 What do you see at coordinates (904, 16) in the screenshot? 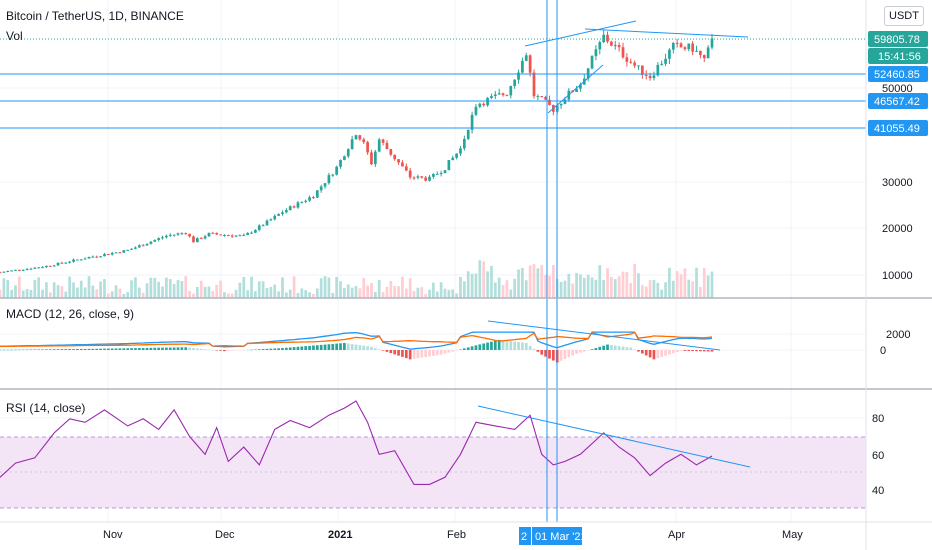
I see `currency-button: USDT` at bounding box center [904, 16].